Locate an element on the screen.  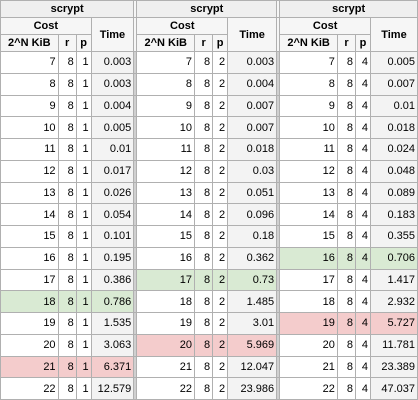
time-cell: 0.386 is located at coordinates (112, 280).